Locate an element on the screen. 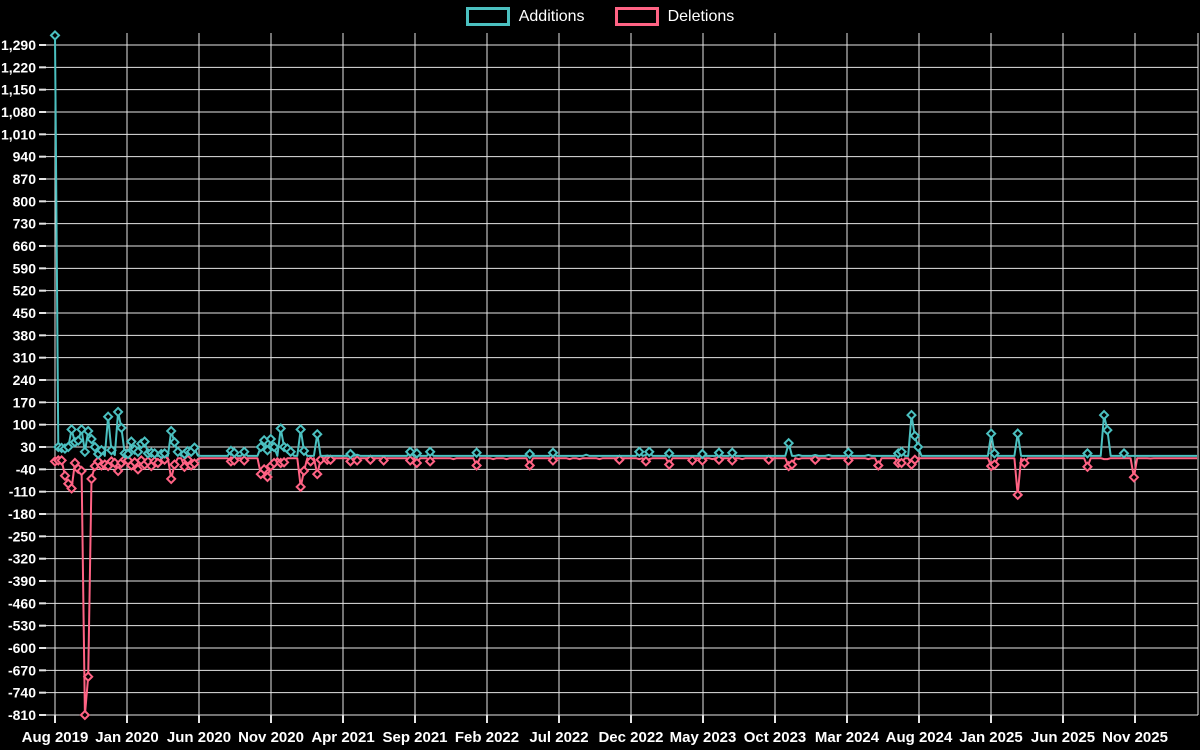 The width and height of the screenshot is (1200, 750). y-tick-label: 660 is located at coordinates (25, 246).